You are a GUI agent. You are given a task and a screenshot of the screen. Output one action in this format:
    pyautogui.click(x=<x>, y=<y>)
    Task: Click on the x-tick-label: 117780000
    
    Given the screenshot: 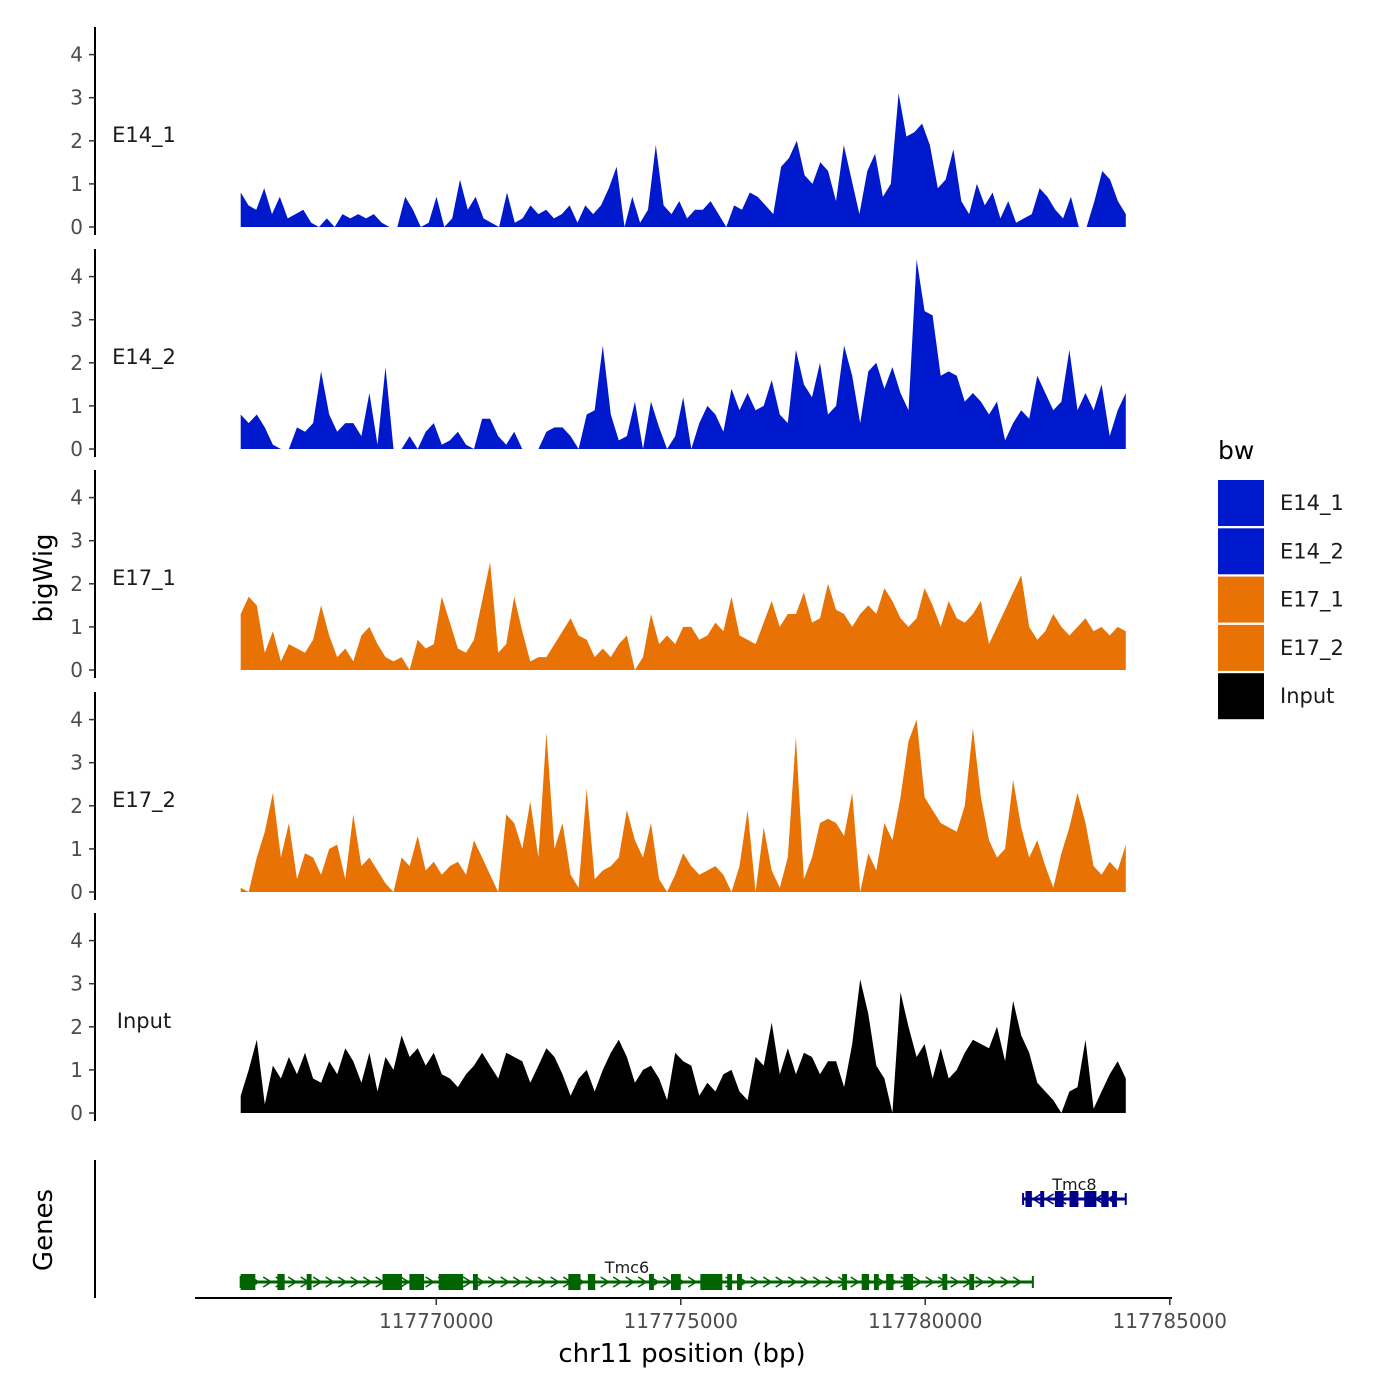 What is the action you would take?
    pyautogui.click(x=925, y=1321)
    